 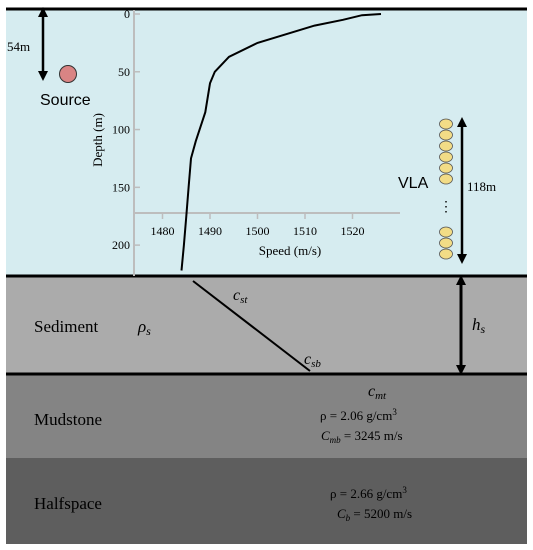 I want to click on x-tick-label: 1520, so click(x=353, y=231).